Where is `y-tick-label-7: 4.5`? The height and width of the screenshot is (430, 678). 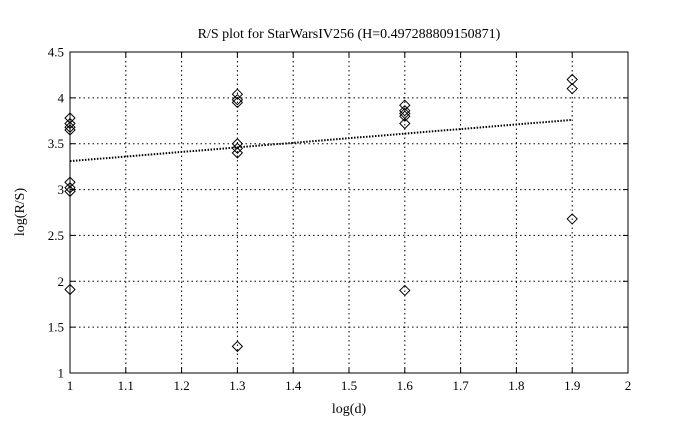 y-tick-label-7: 4.5 is located at coordinates (56, 52).